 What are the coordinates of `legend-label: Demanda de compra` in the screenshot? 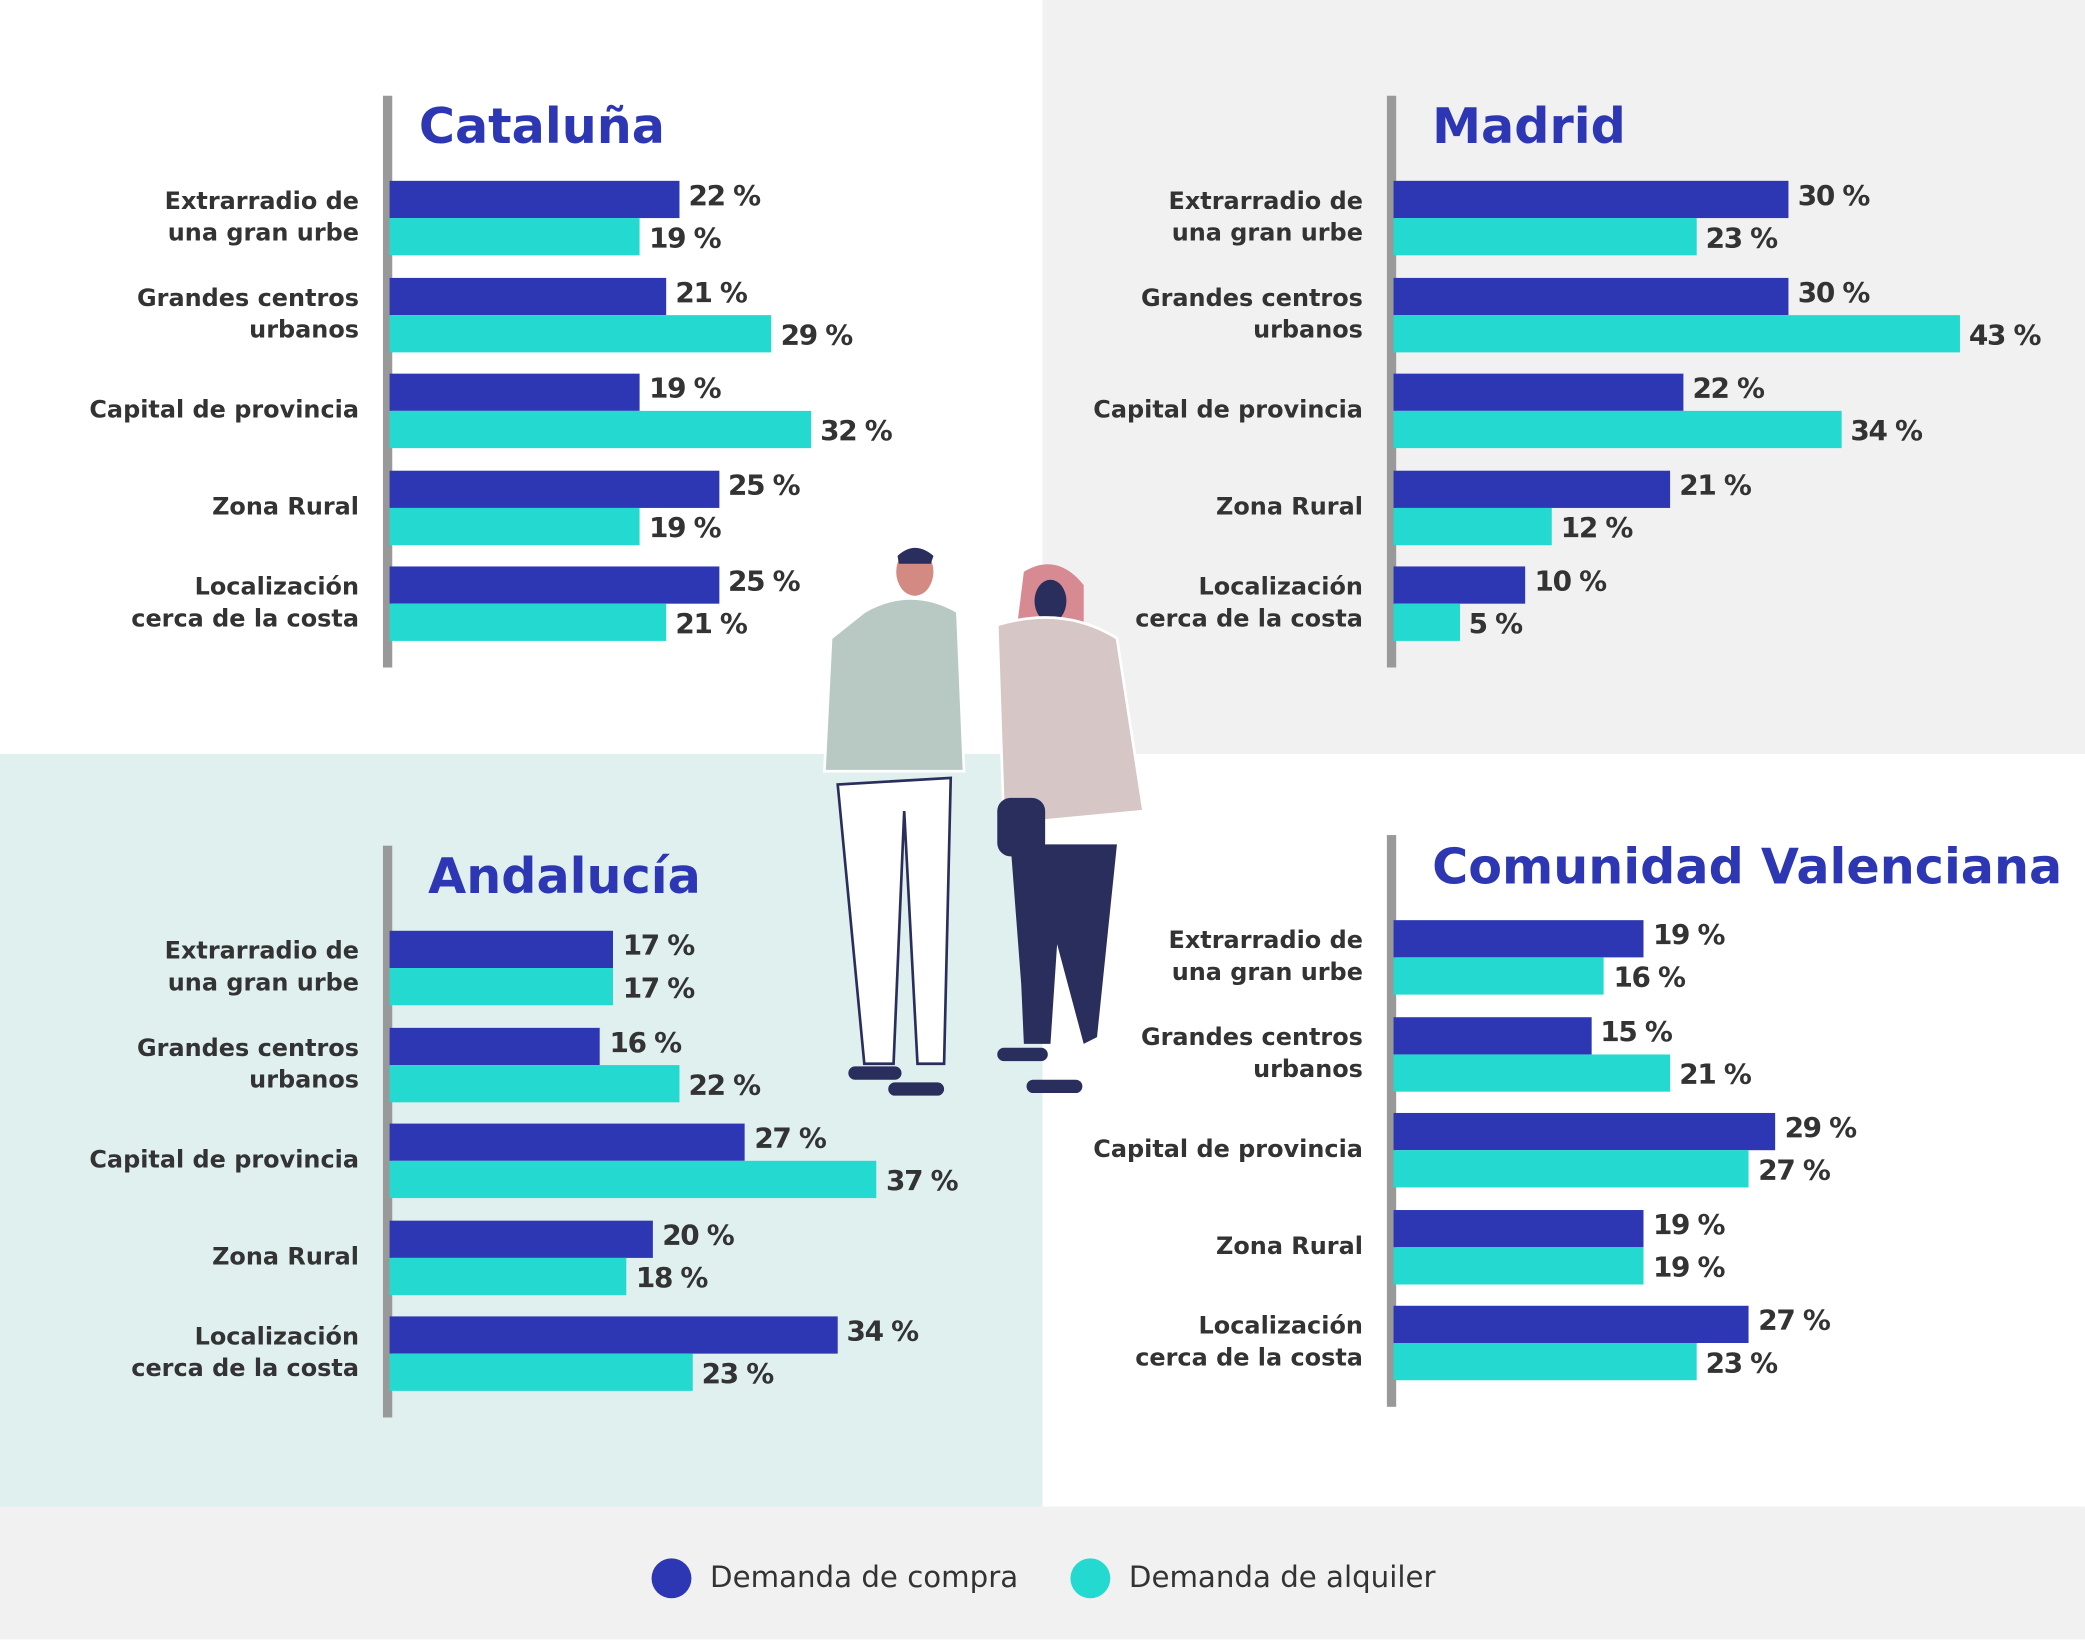 It's located at (864, 1578).